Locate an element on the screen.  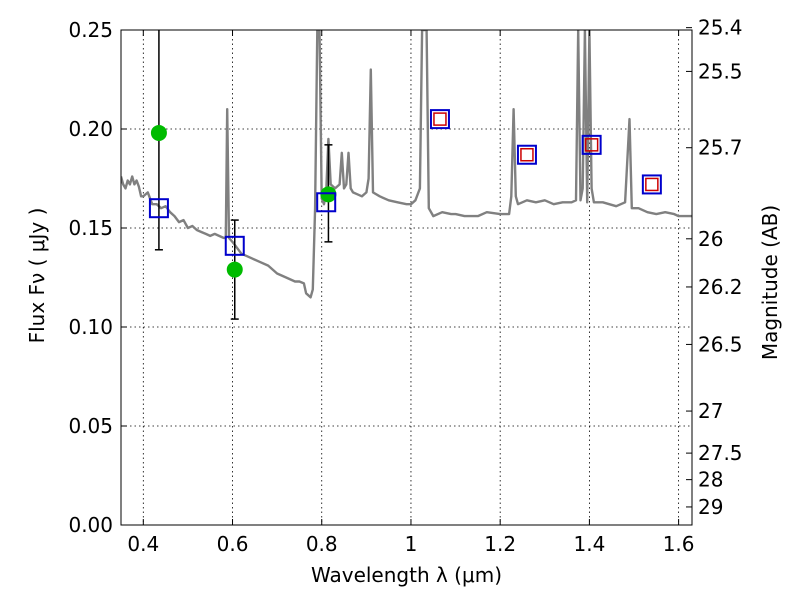
y-tick-label: 0.25 is located at coordinates (90, 30).